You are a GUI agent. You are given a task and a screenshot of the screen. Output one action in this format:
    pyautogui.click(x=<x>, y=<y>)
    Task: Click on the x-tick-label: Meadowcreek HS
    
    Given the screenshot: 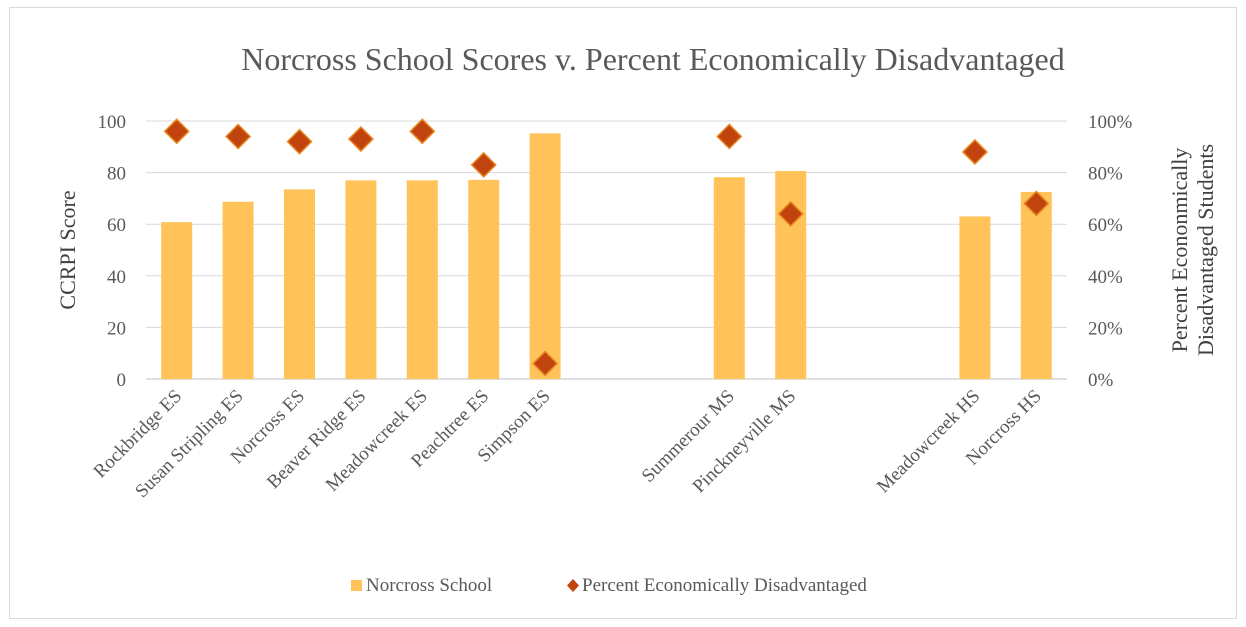 What is the action you would take?
    pyautogui.click(x=928, y=441)
    